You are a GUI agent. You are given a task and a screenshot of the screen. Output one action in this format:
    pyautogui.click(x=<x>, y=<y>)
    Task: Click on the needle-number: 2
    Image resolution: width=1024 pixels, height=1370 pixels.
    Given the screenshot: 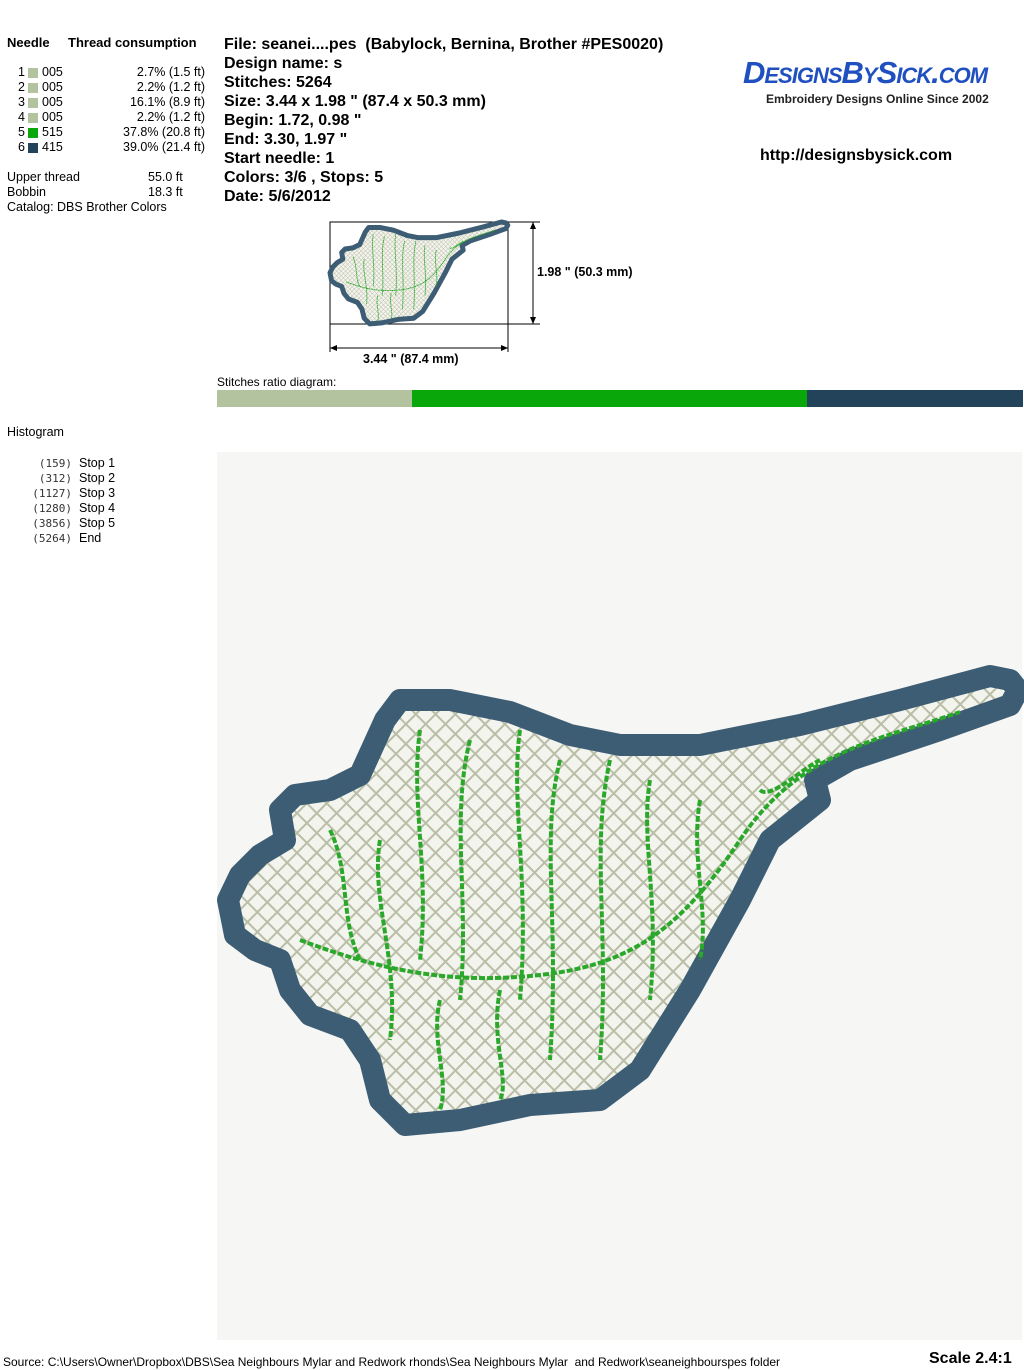 What is the action you would take?
    pyautogui.click(x=21, y=87)
    